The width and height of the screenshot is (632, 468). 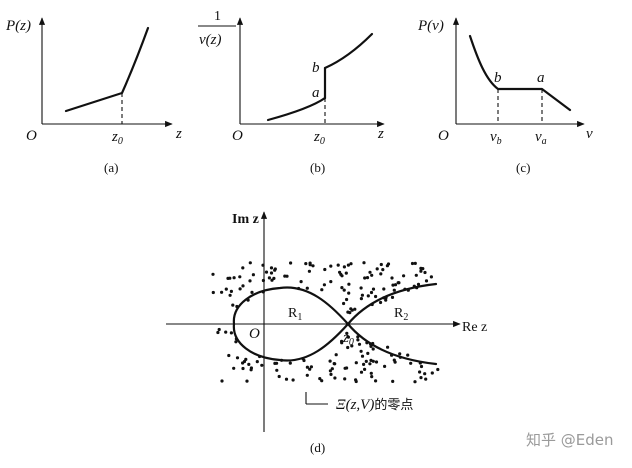 I want to click on panel-d-ylabel: Im z, so click(x=245, y=219).